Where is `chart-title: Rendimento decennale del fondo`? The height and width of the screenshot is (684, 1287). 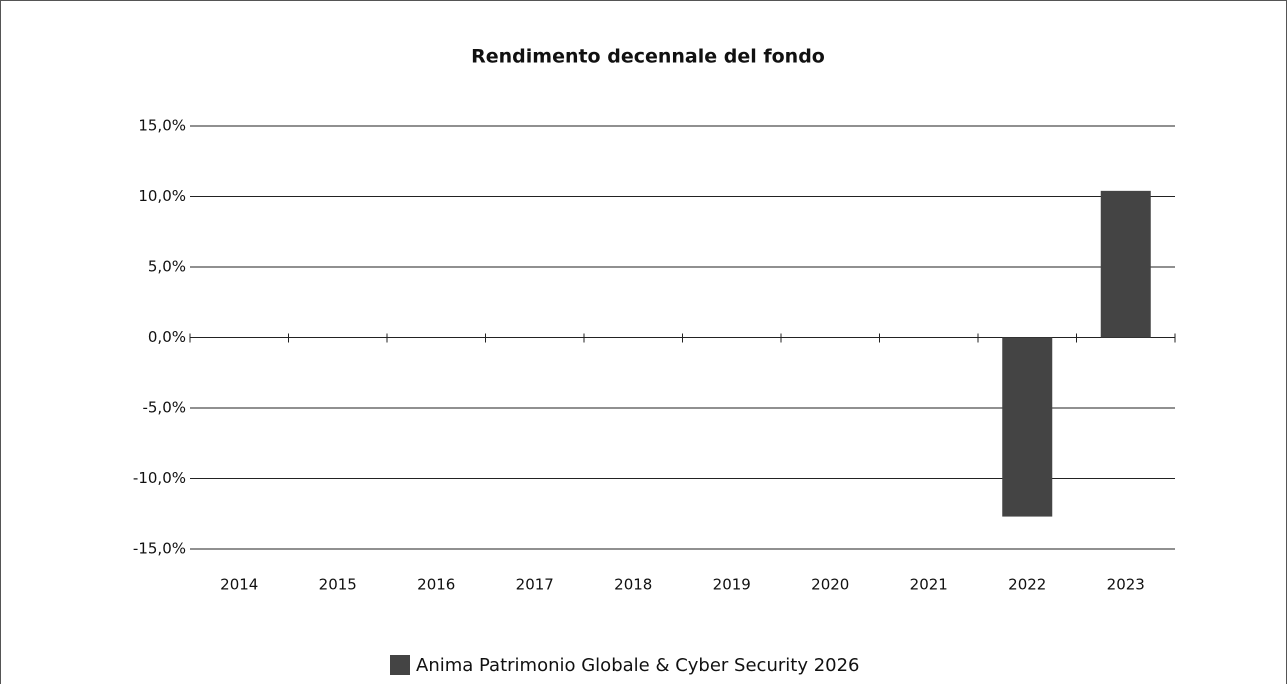 chart-title: Rendimento decennale del fondo is located at coordinates (648, 57).